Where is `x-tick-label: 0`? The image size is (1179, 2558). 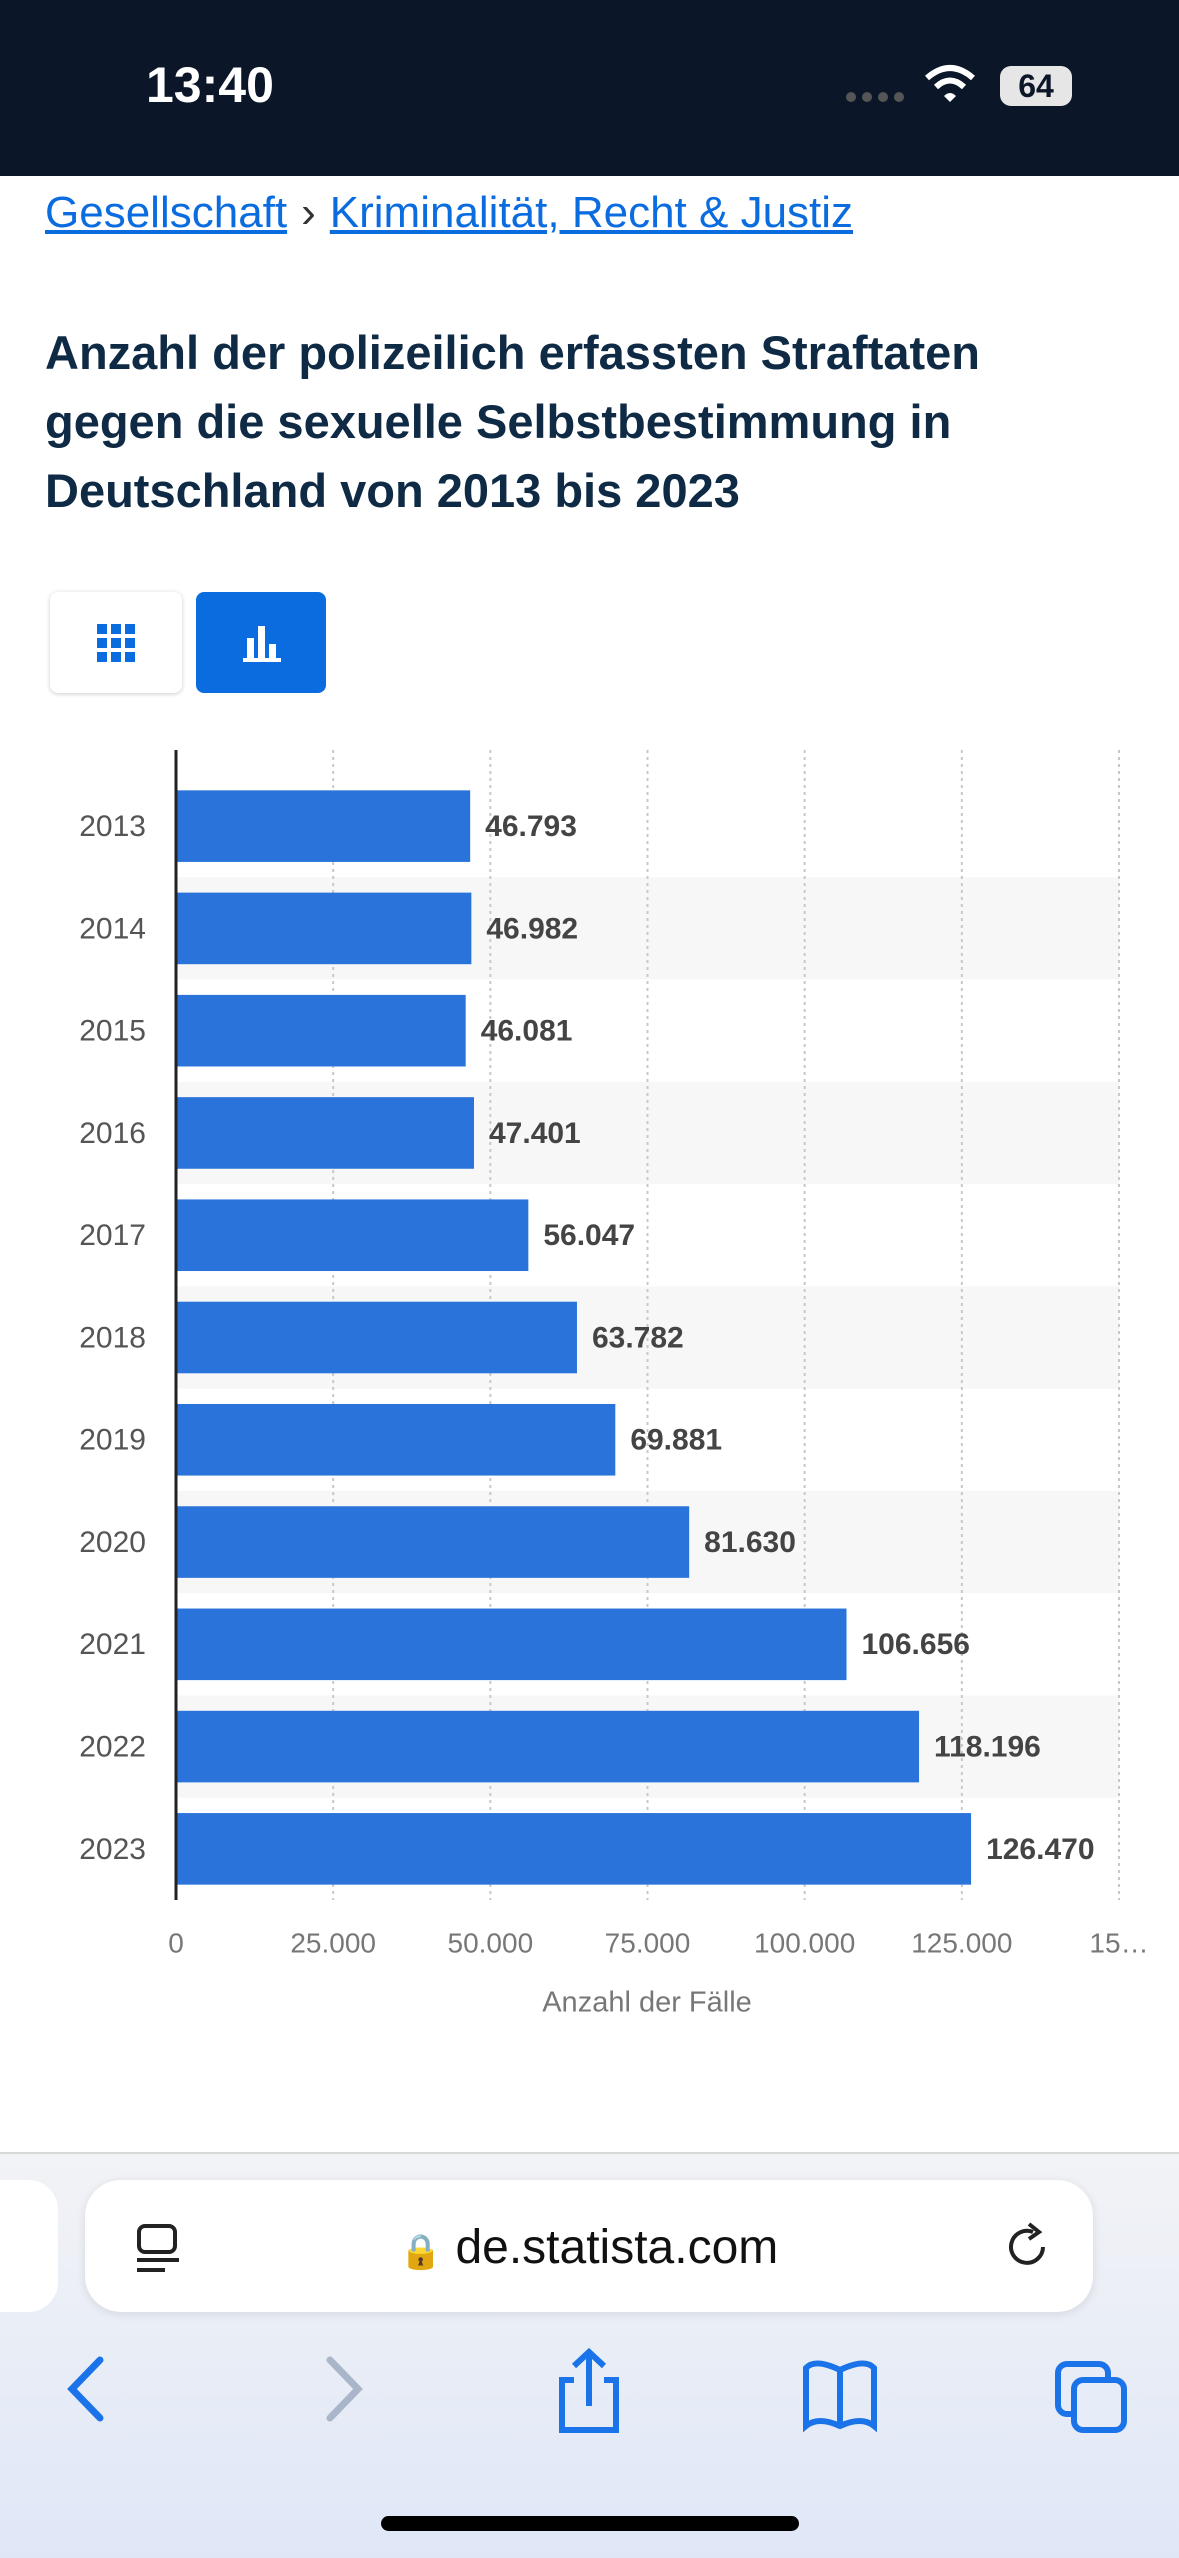 x-tick-label: 0 is located at coordinates (176, 1942).